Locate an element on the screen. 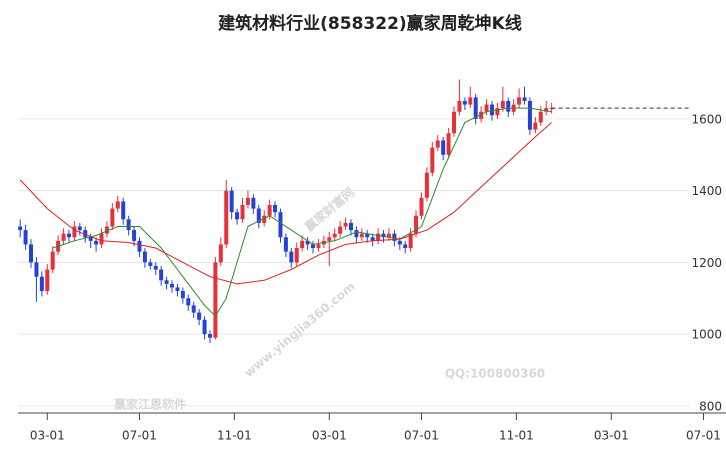  chart-title: 建筑材料行业(858322)赢家周乾坤K线 is located at coordinates (370, 23).